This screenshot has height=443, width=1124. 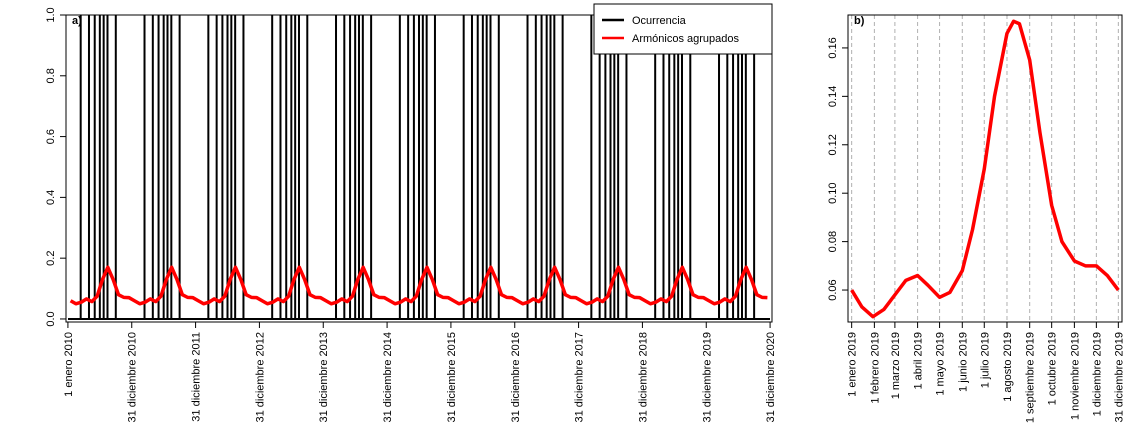 What do you see at coordinates (896, 365) in the screenshot?
I see `x-tick-label: 1 marzo 2019` at bounding box center [896, 365].